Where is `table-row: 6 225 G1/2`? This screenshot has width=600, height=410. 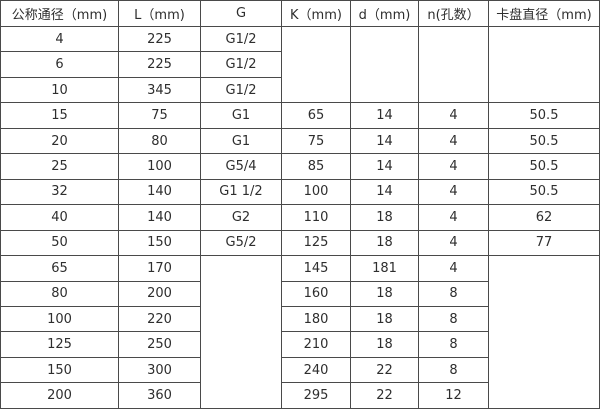 table-row: 6 225 G1/2 is located at coordinates (300, 64).